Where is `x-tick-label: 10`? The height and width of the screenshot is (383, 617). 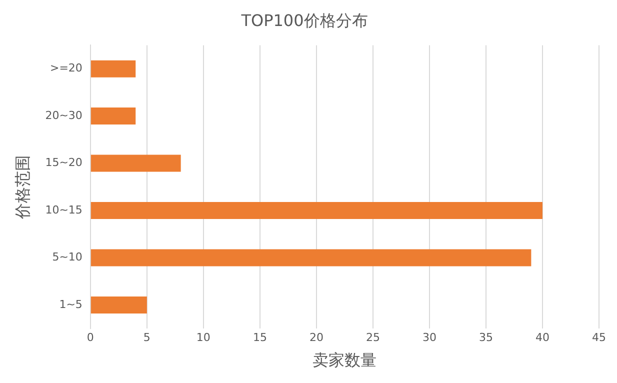
x-tick-label: 10 is located at coordinates (203, 337).